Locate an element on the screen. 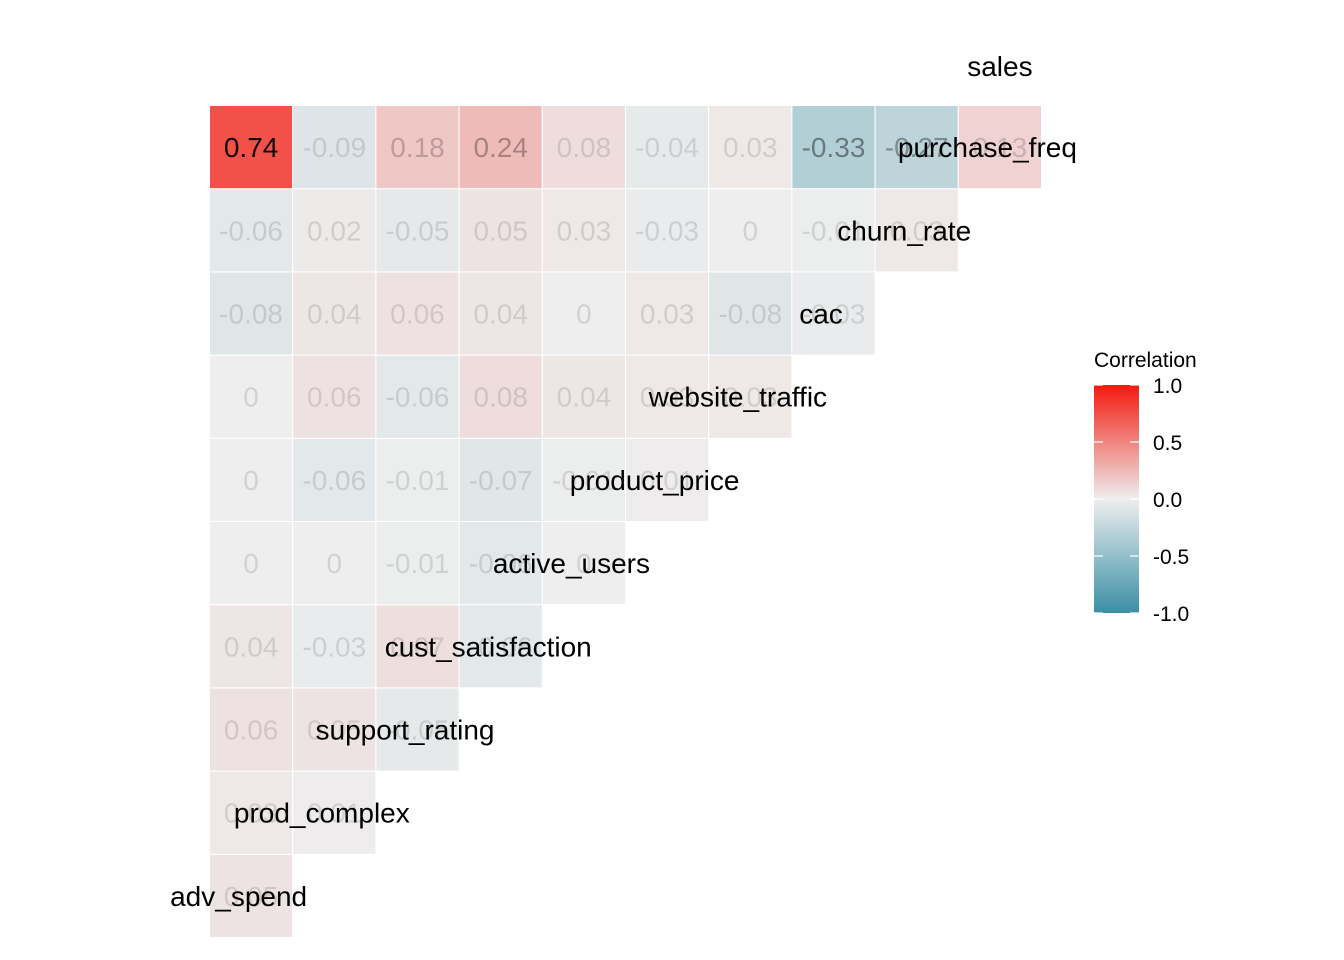 This screenshot has width=1344, height=960. cell-value-label: -0.08 is located at coordinates (750, 314).